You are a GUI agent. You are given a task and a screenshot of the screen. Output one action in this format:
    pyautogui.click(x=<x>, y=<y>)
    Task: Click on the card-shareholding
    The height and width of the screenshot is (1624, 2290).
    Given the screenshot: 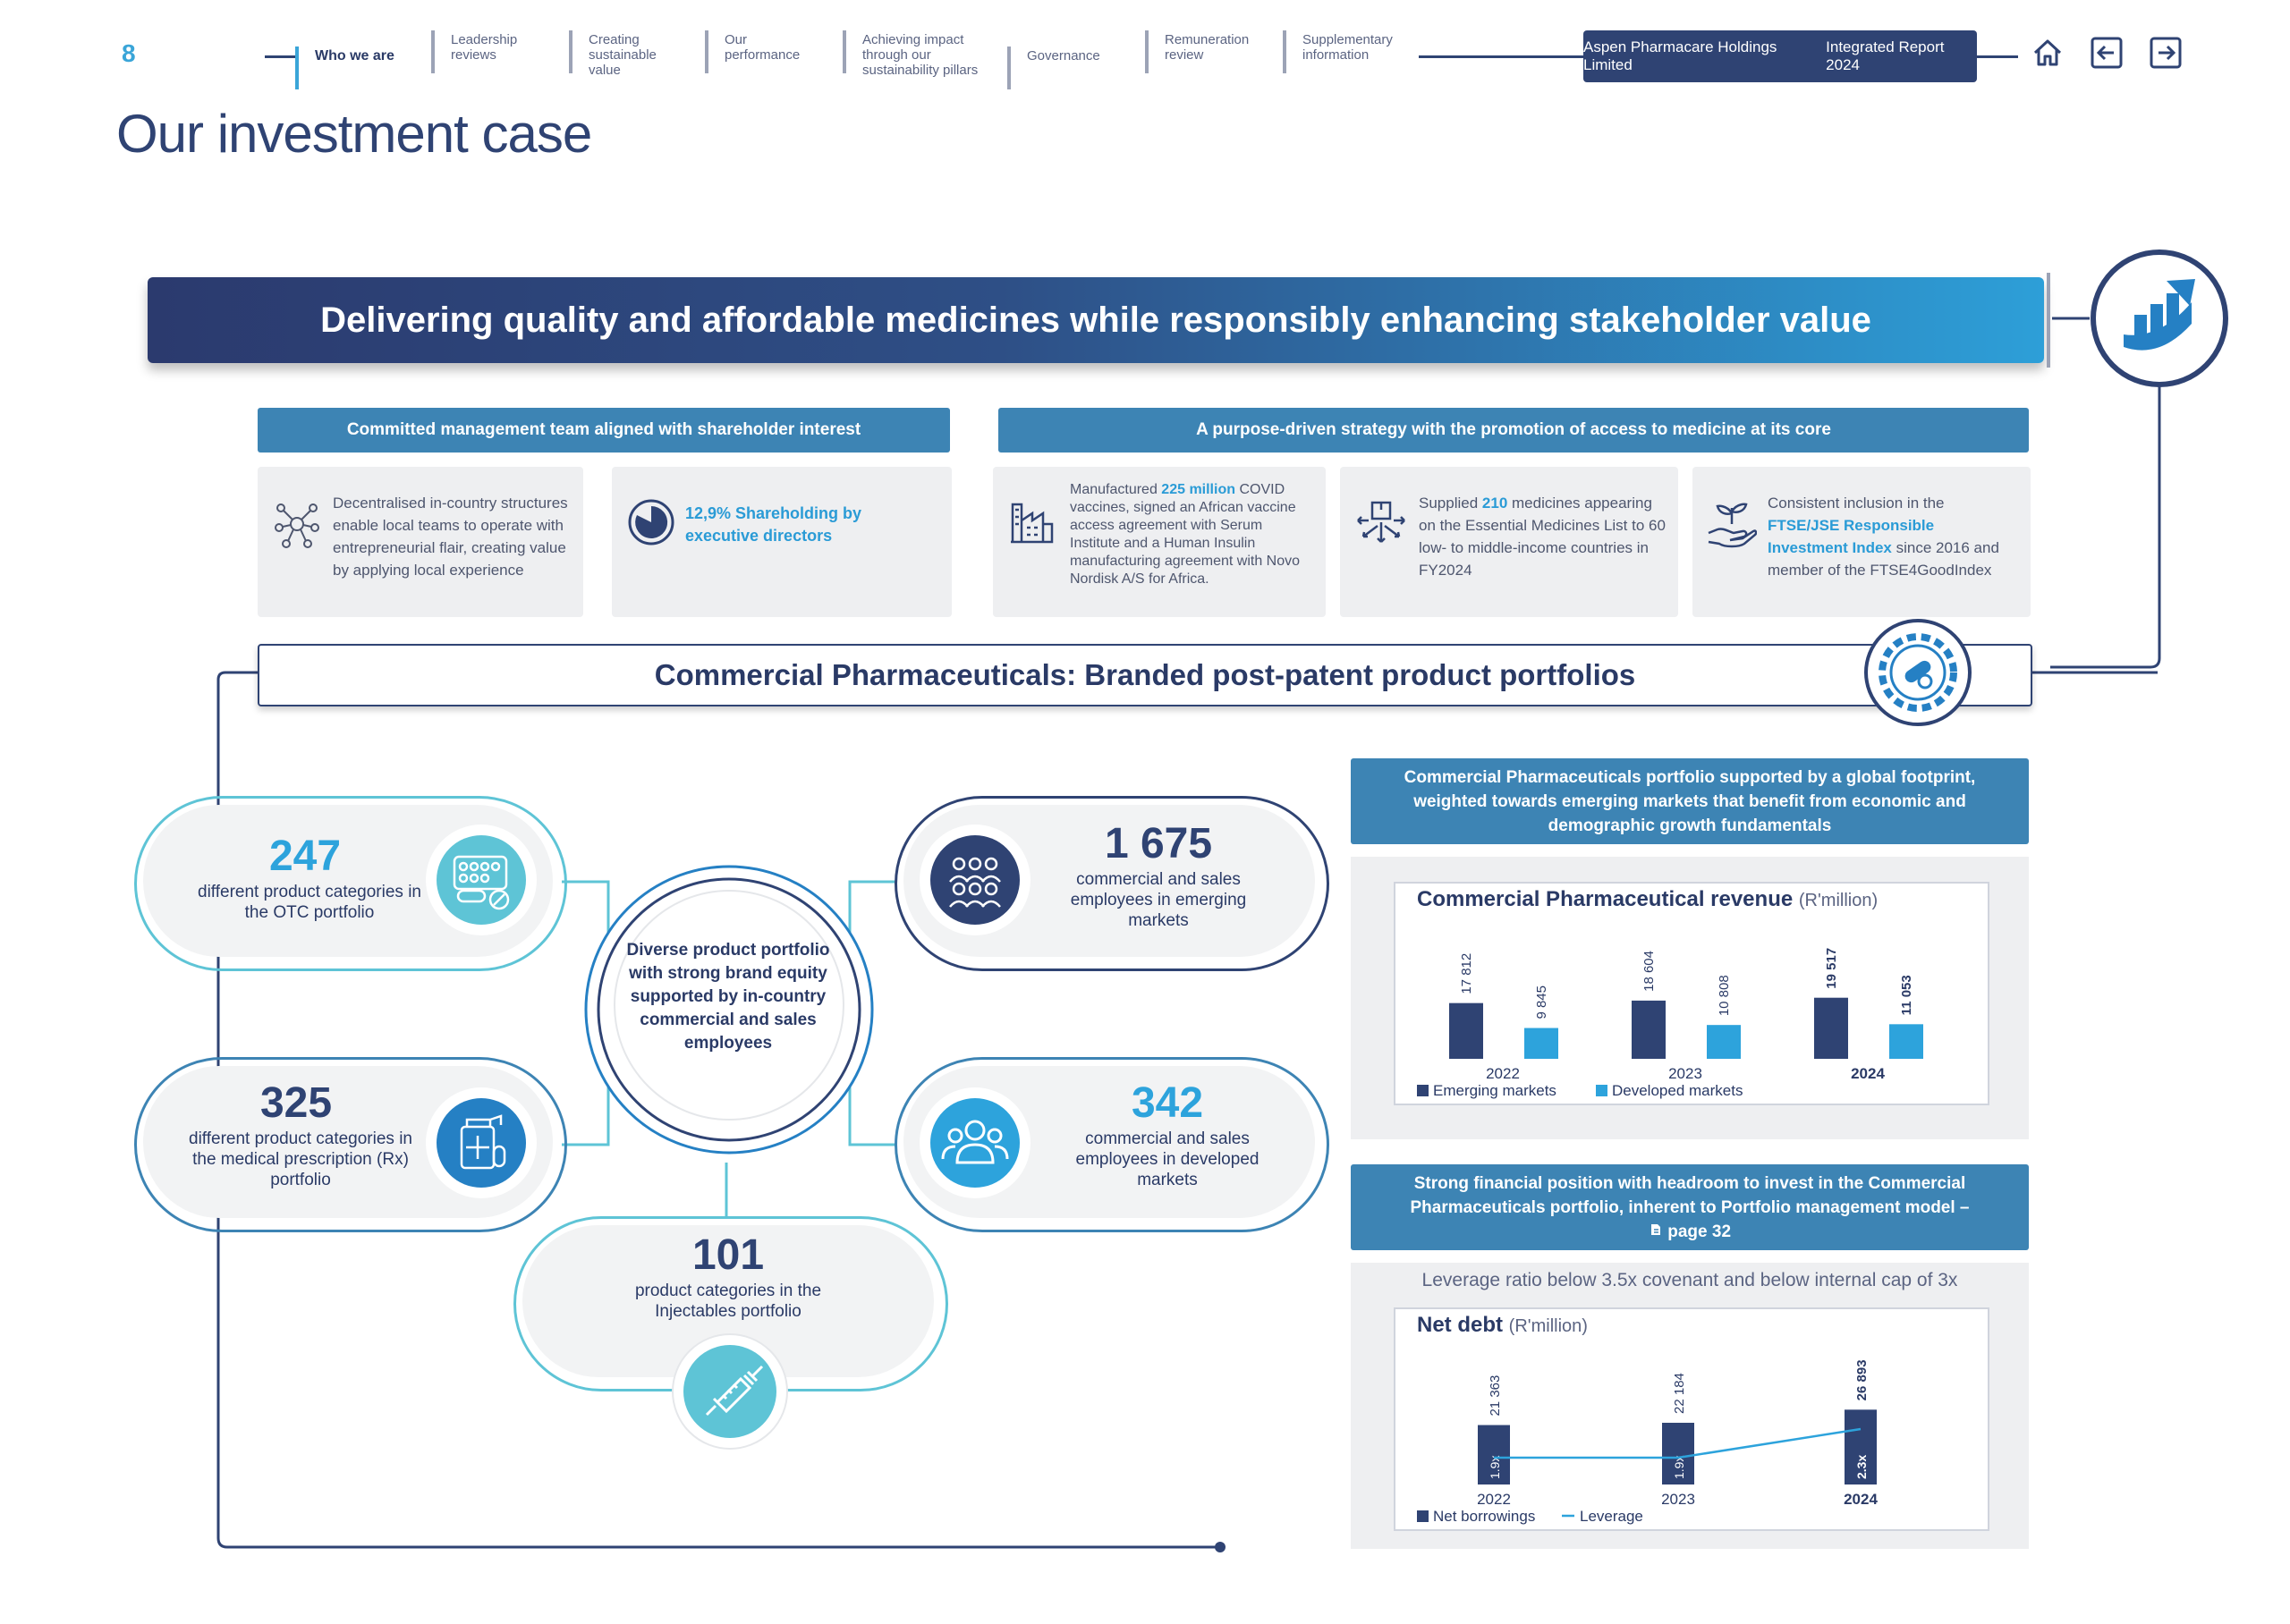 What is the action you would take?
    pyautogui.click(x=782, y=542)
    